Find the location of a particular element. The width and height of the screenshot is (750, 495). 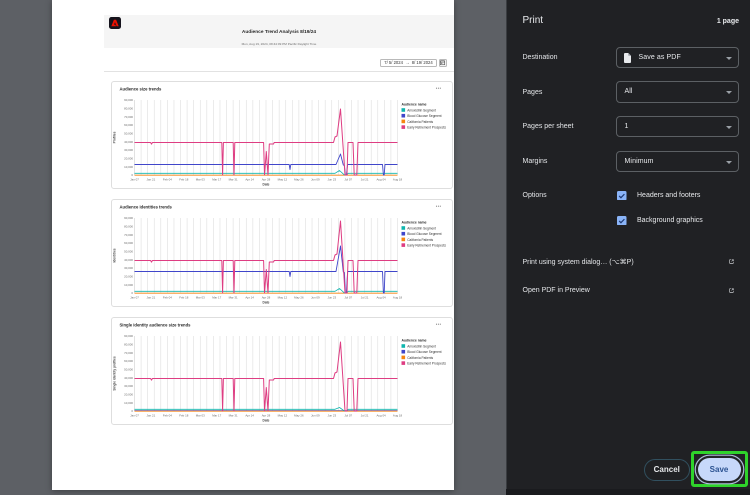

svg-text: Identities is located at coordinates (114, 256).